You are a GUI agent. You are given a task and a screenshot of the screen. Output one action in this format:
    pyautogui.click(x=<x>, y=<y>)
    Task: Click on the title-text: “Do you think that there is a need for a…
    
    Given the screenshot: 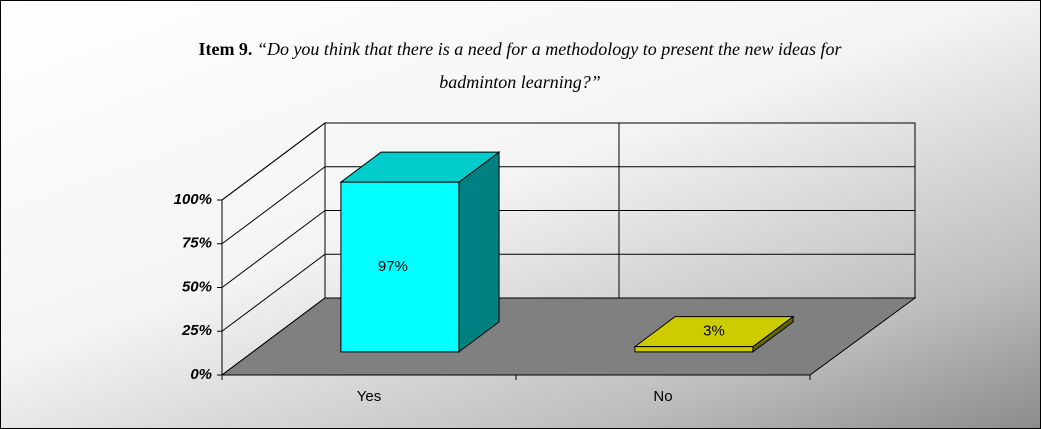 What is the action you would take?
    pyautogui.click(x=549, y=65)
    